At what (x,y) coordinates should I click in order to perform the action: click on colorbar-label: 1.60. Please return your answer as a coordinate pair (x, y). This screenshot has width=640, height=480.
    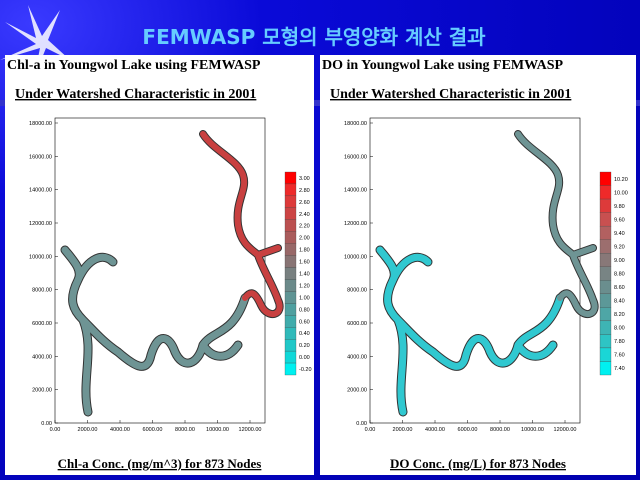
    Looking at the image, I should click on (304, 263).